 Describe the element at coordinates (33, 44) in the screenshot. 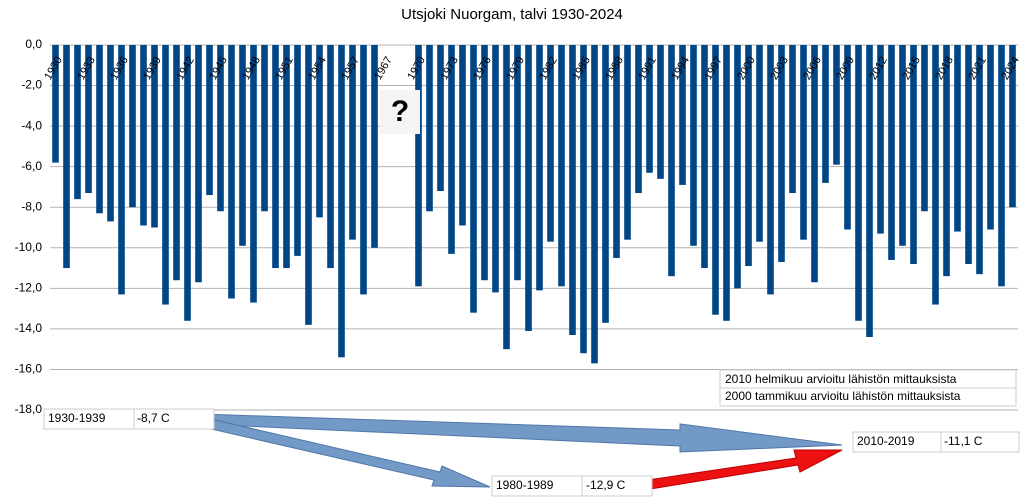

I see `y-tick-label: 0,0` at that location.